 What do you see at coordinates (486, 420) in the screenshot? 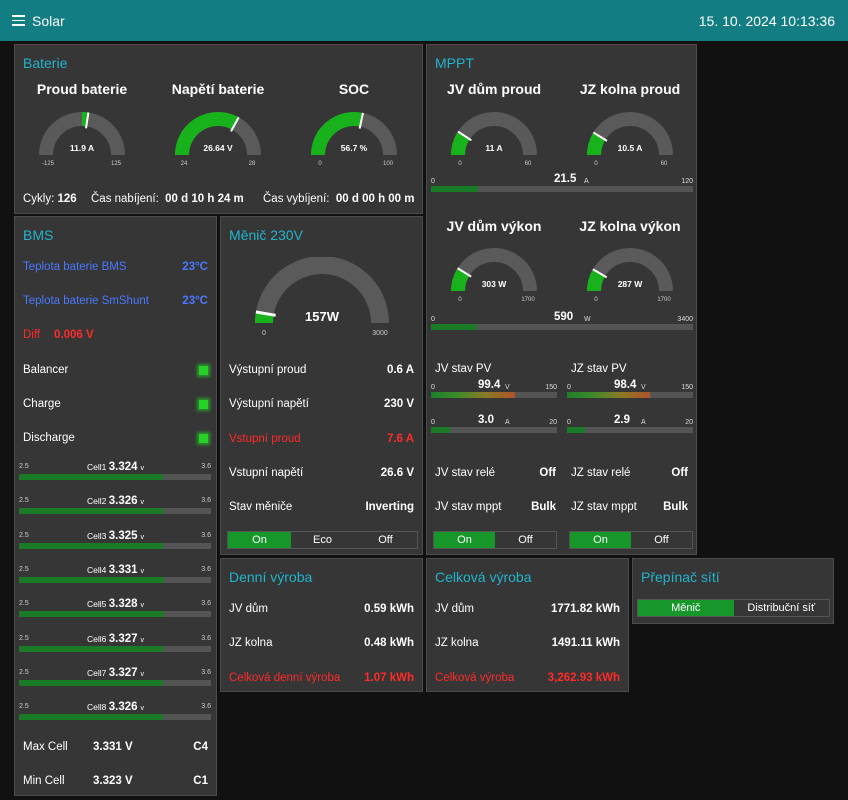
I see `bar-value: 3.0` at bounding box center [486, 420].